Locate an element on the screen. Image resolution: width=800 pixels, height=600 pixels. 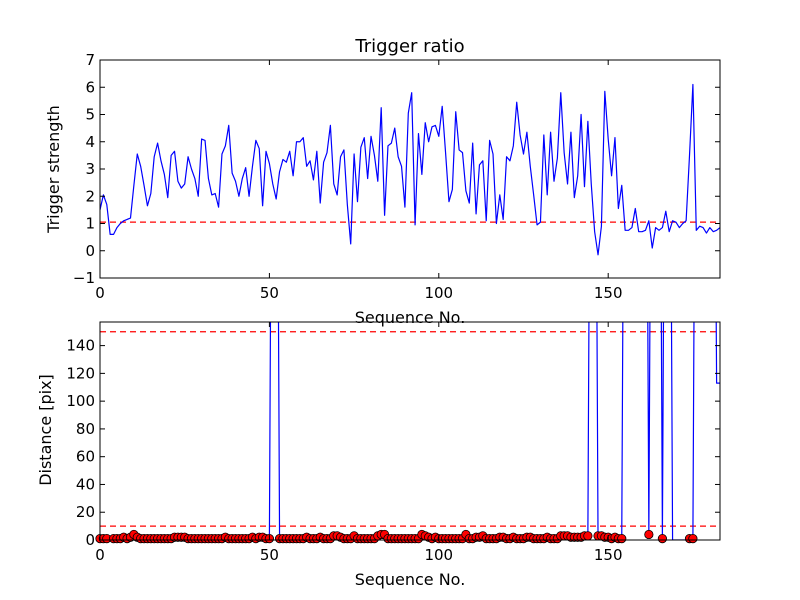
bottom-chart-ytick-label: 60 is located at coordinates (85, 457).